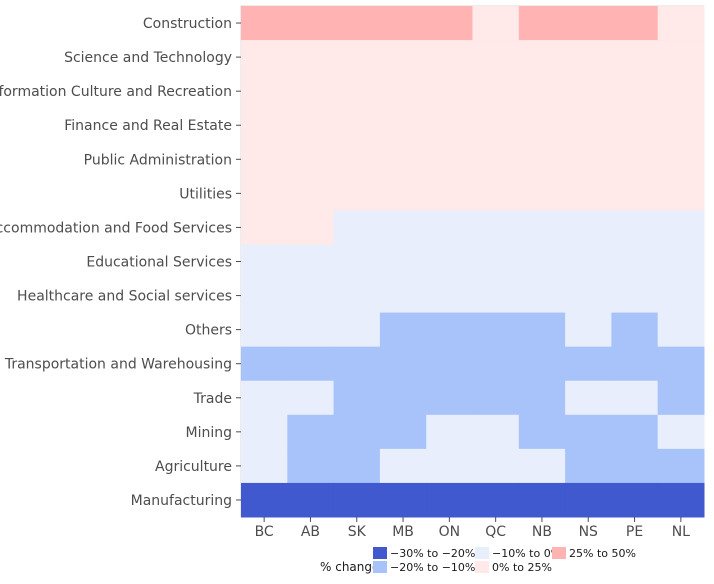 The width and height of the screenshot is (714, 584). I want to click on y-tick-label: Science and Technology, so click(148, 58).